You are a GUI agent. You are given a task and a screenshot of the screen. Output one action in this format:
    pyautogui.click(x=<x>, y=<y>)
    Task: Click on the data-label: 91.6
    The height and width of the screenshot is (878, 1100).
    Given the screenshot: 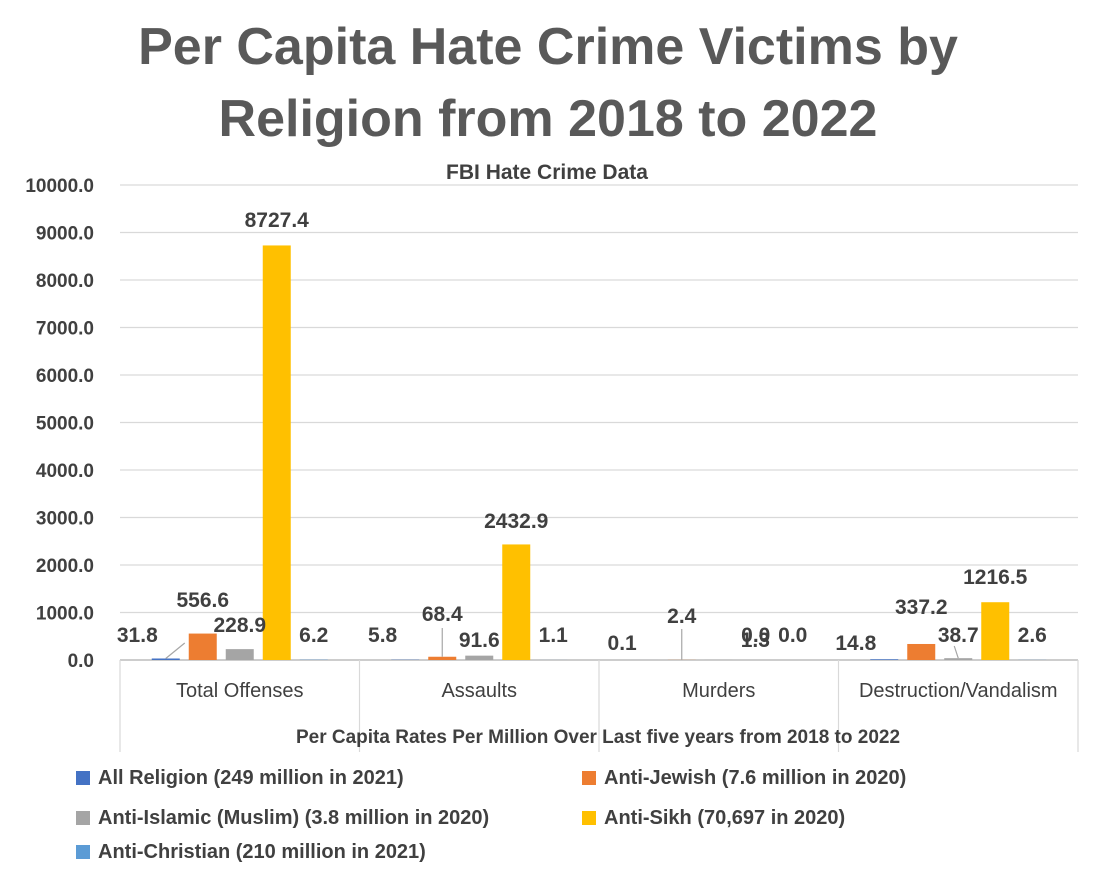 What is the action you would take?
    pyautogui.click(x=479, y=640)
    